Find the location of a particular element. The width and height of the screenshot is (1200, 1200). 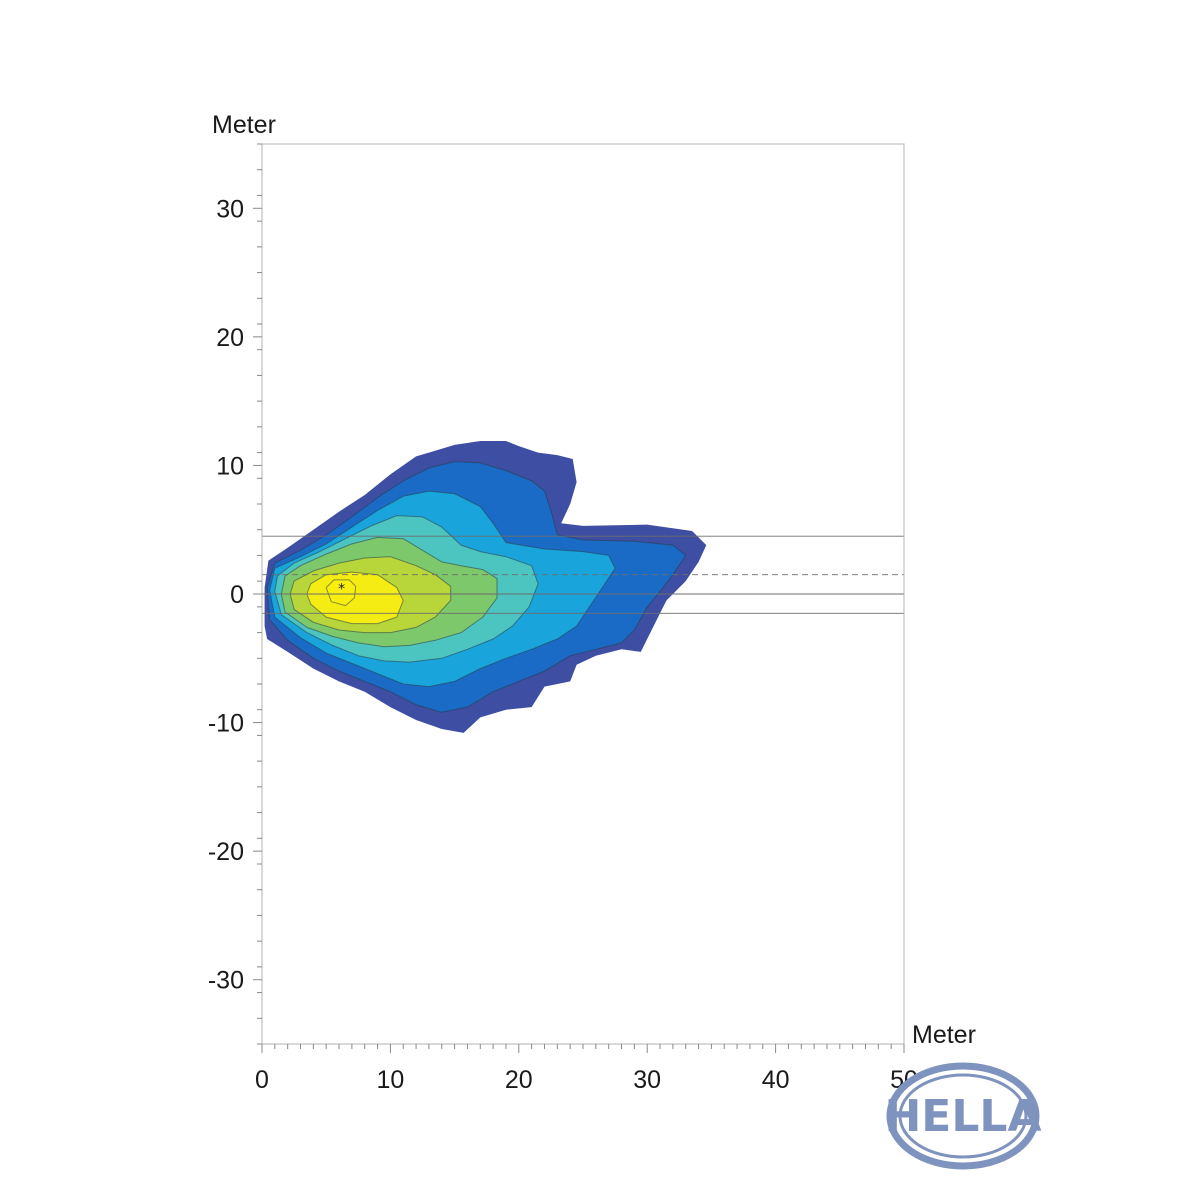

logo-text: HELLA is located at coordinates (962, 1116).